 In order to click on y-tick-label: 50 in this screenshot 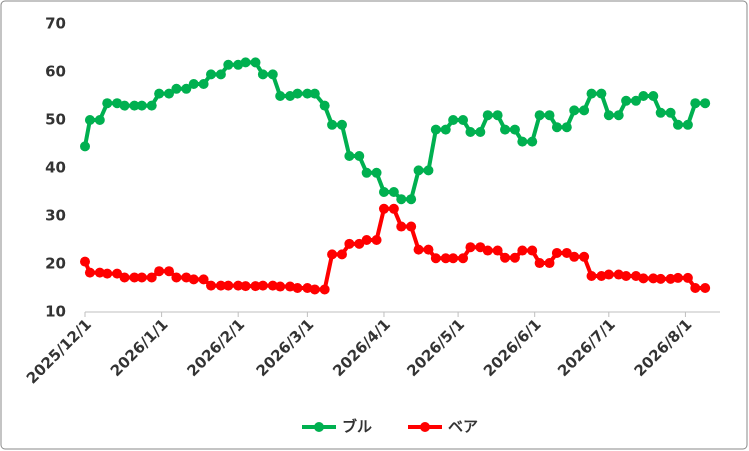, I will do `click(55, 120)`.